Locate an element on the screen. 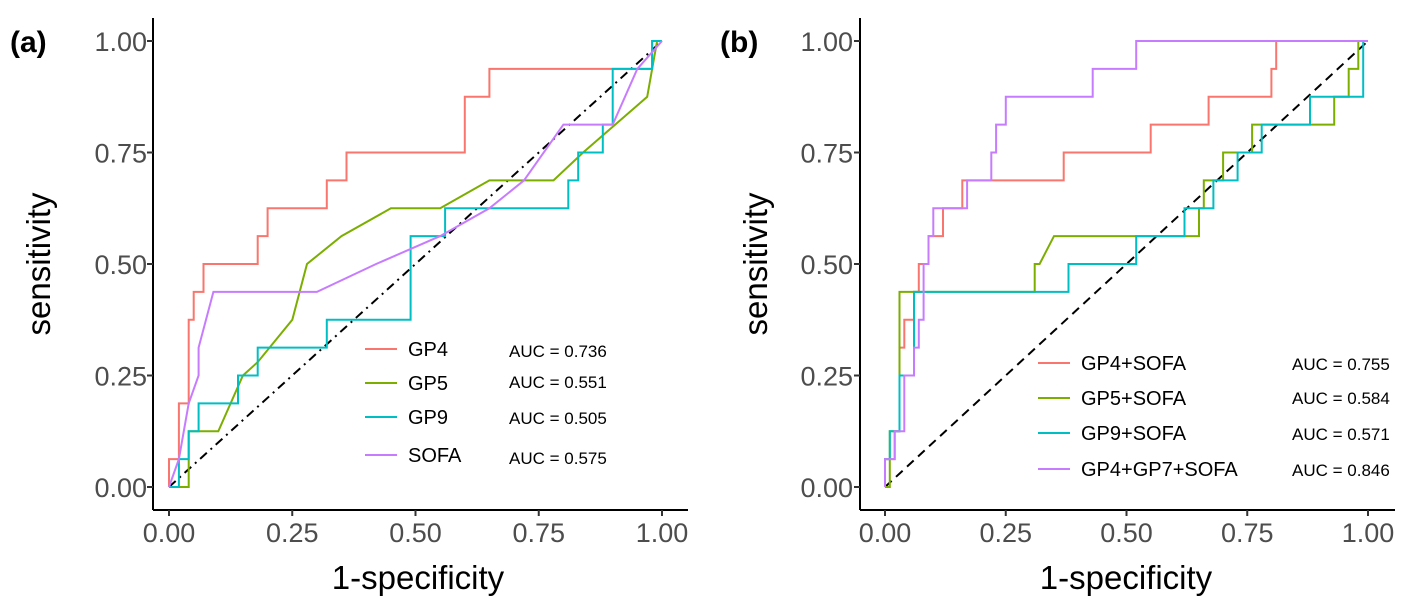 This screenshot has height=609, width=1417. auc-label: AUC = 0.736 is located at coordinates (558, 351).